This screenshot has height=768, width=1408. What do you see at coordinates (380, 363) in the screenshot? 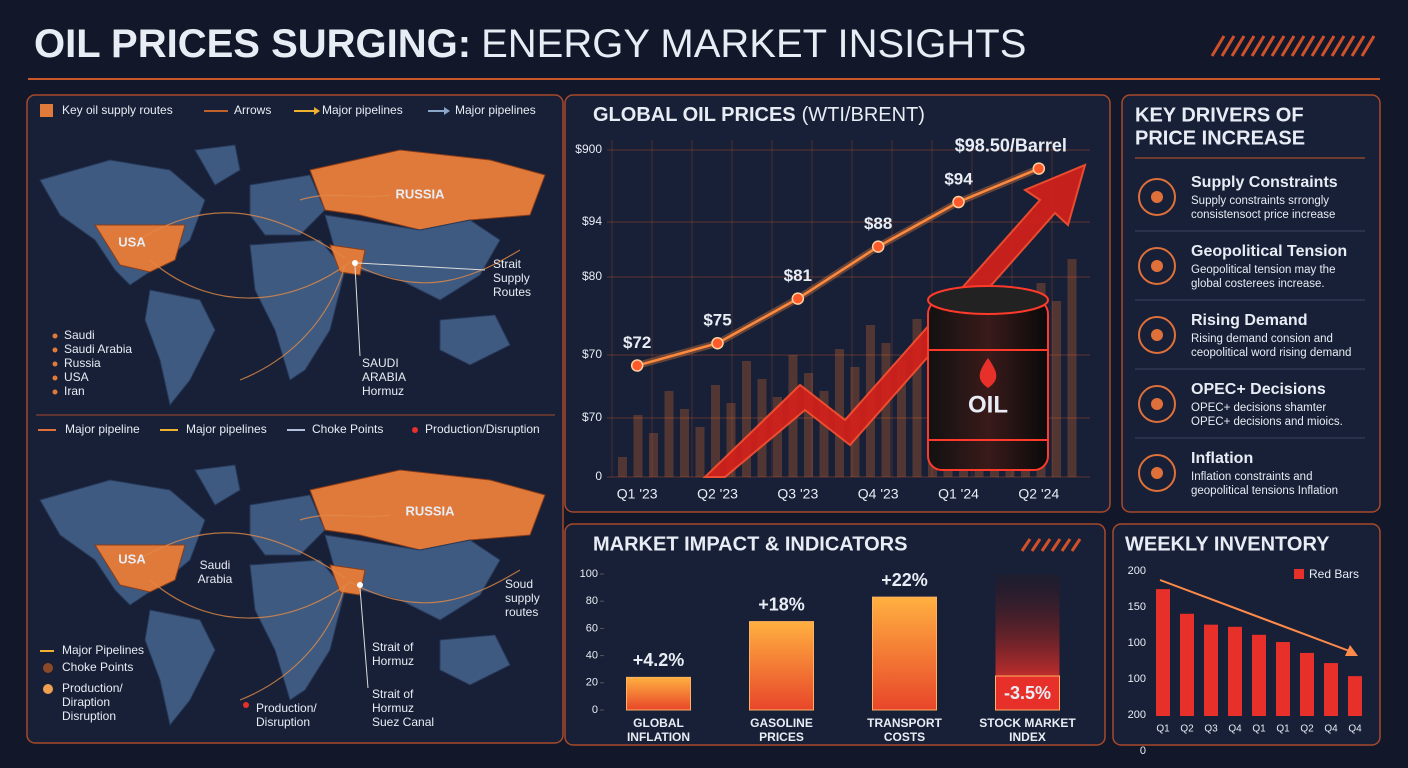
I see `map-label: SAUDI` at bounding box center [380, 363].